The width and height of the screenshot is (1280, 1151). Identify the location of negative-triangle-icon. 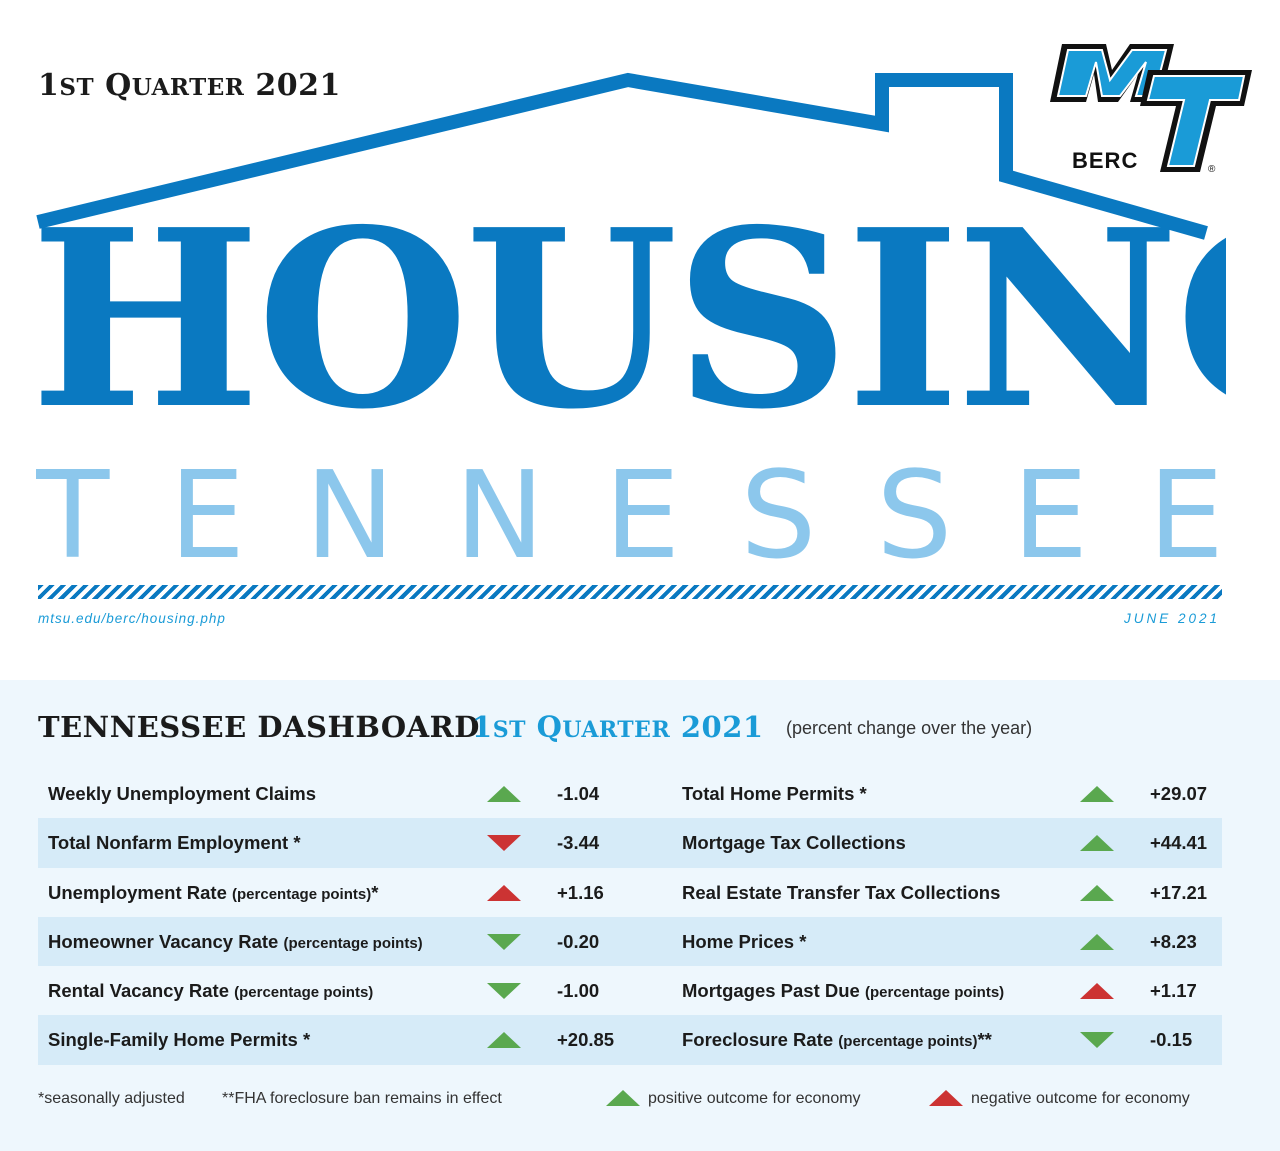
(946, 1098).